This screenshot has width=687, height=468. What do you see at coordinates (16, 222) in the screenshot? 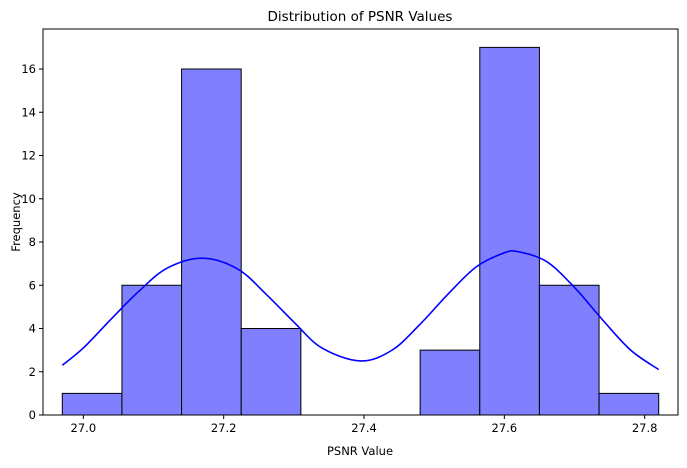
I see `y-axis-label: Frequency` at bounding box center [16, 222].